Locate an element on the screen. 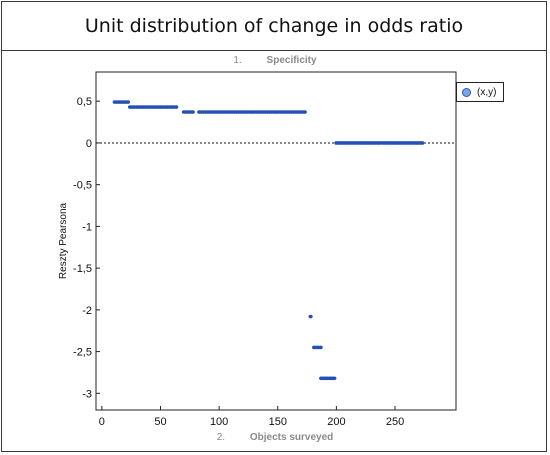  chart-subtitle: 1. Specificity is located at coordinates (275, 60).